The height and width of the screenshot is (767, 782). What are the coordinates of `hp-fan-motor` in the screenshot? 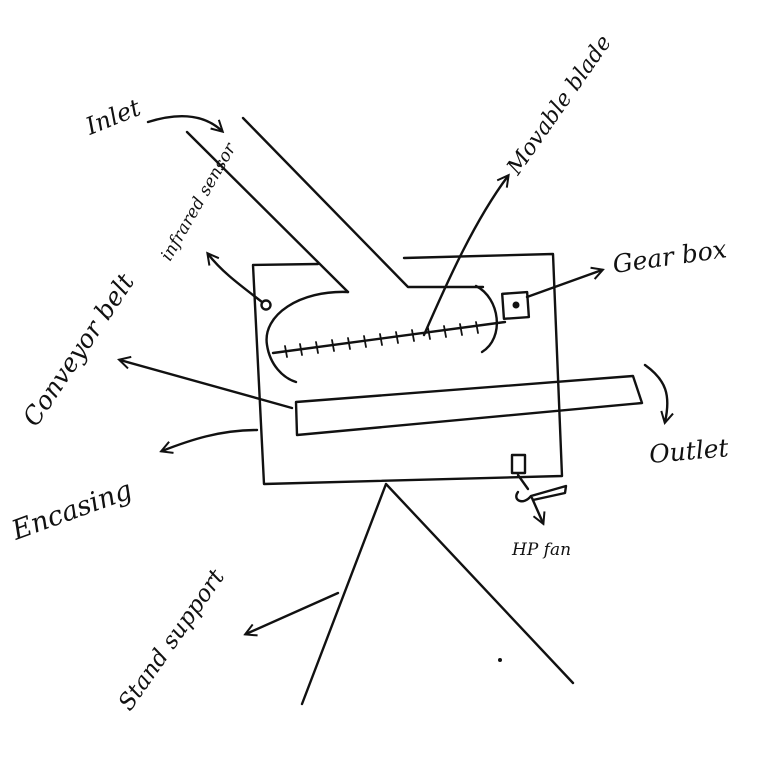 It's located at (518, 464).